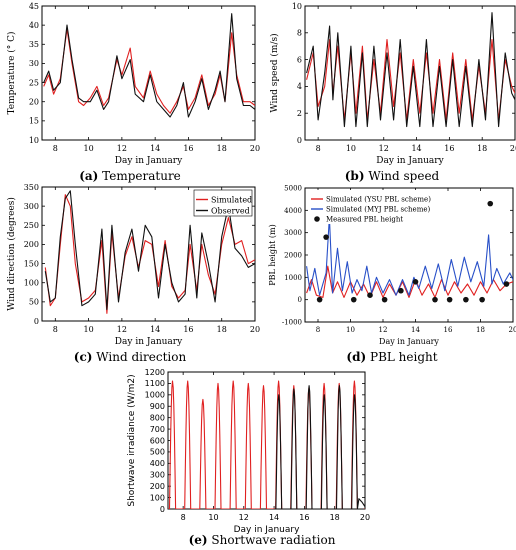 The height and width of the screenshot is (550, 516). What do you see at coordinates (31, 263) in the screenshot?
I see `y-tick-label: 150` at bounding box center [31, 263].